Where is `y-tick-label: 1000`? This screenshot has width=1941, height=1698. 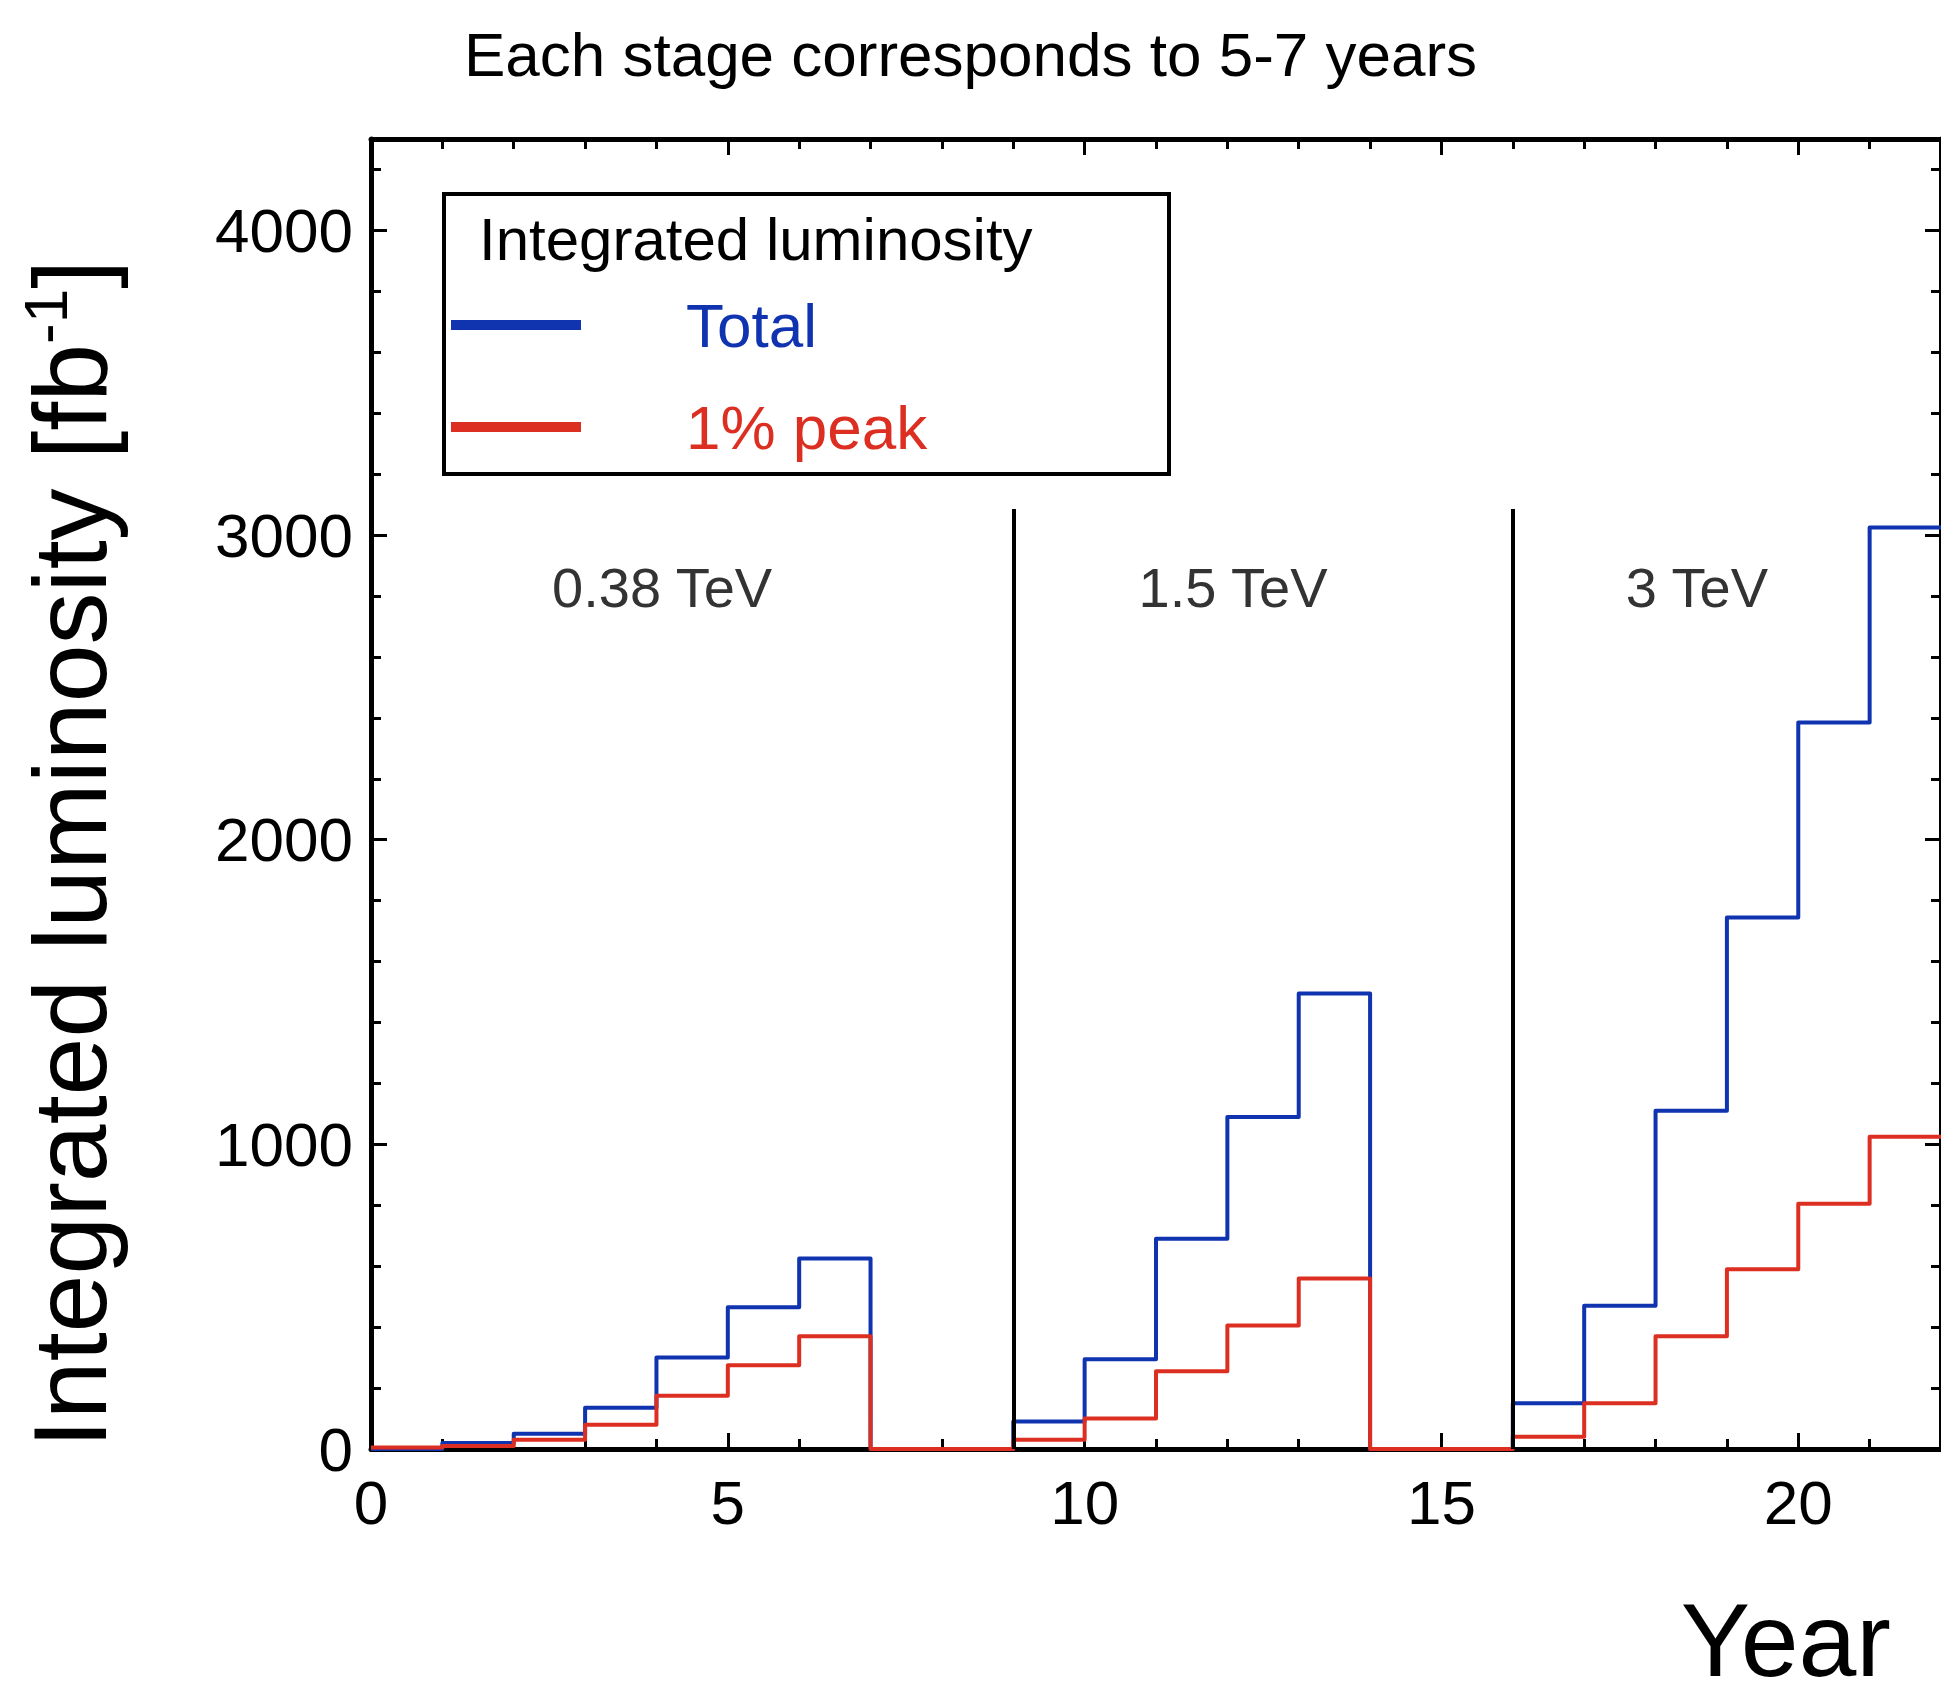
y-tick-label: 1000 is located at coordinates (284, 1144).